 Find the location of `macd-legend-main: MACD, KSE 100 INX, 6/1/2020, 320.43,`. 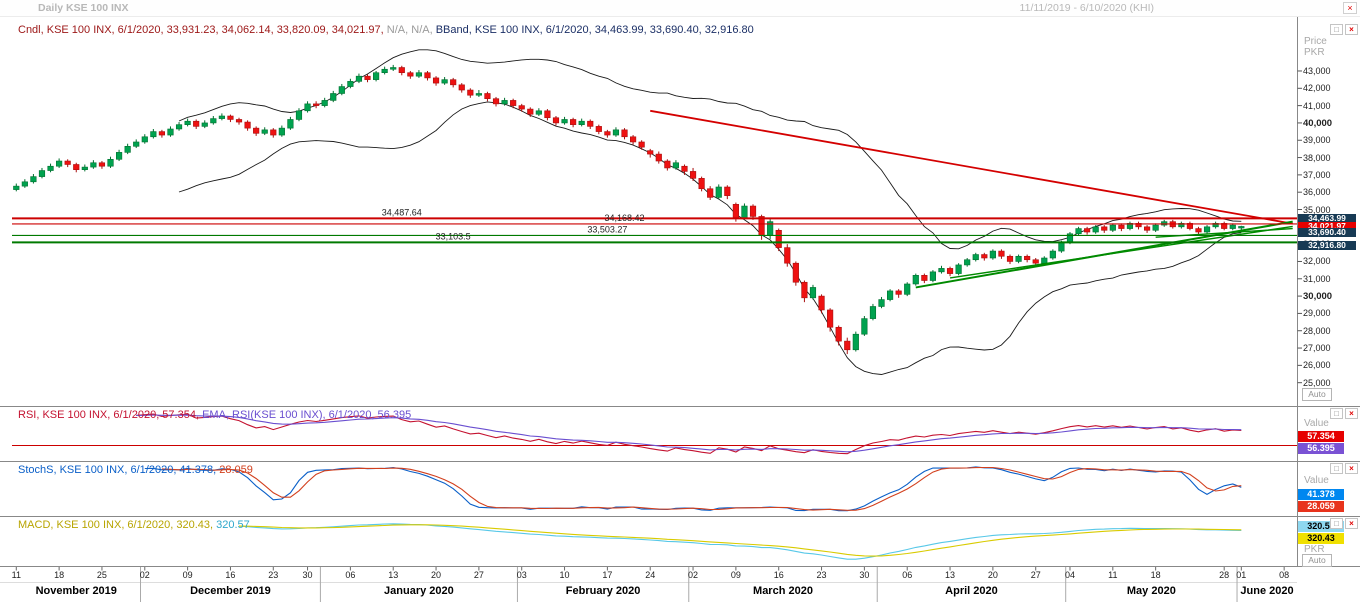

macd-legend-main: MACD, KSE 100 INX, 6/1/2020, 320.43, is located at coordinates (116, 525).